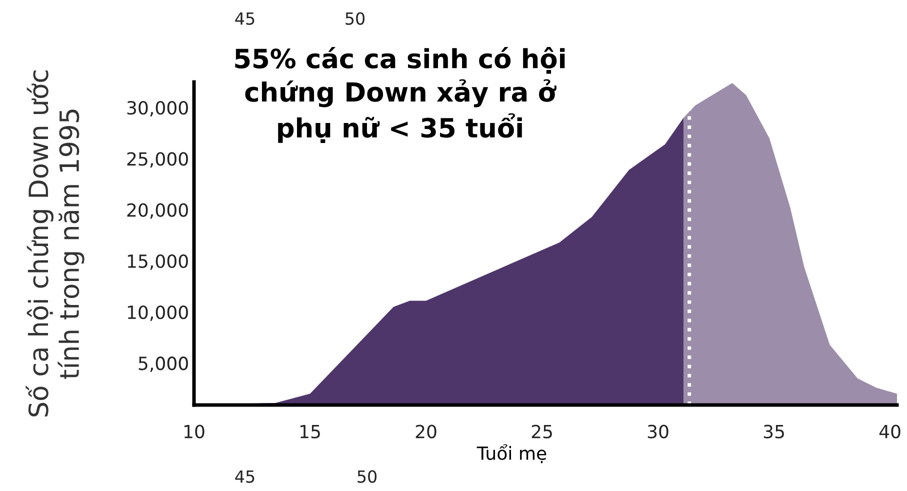  Describe the element at coordinates (658, 431) in the screenshot. I see `x-tick-label: 30` at that location.